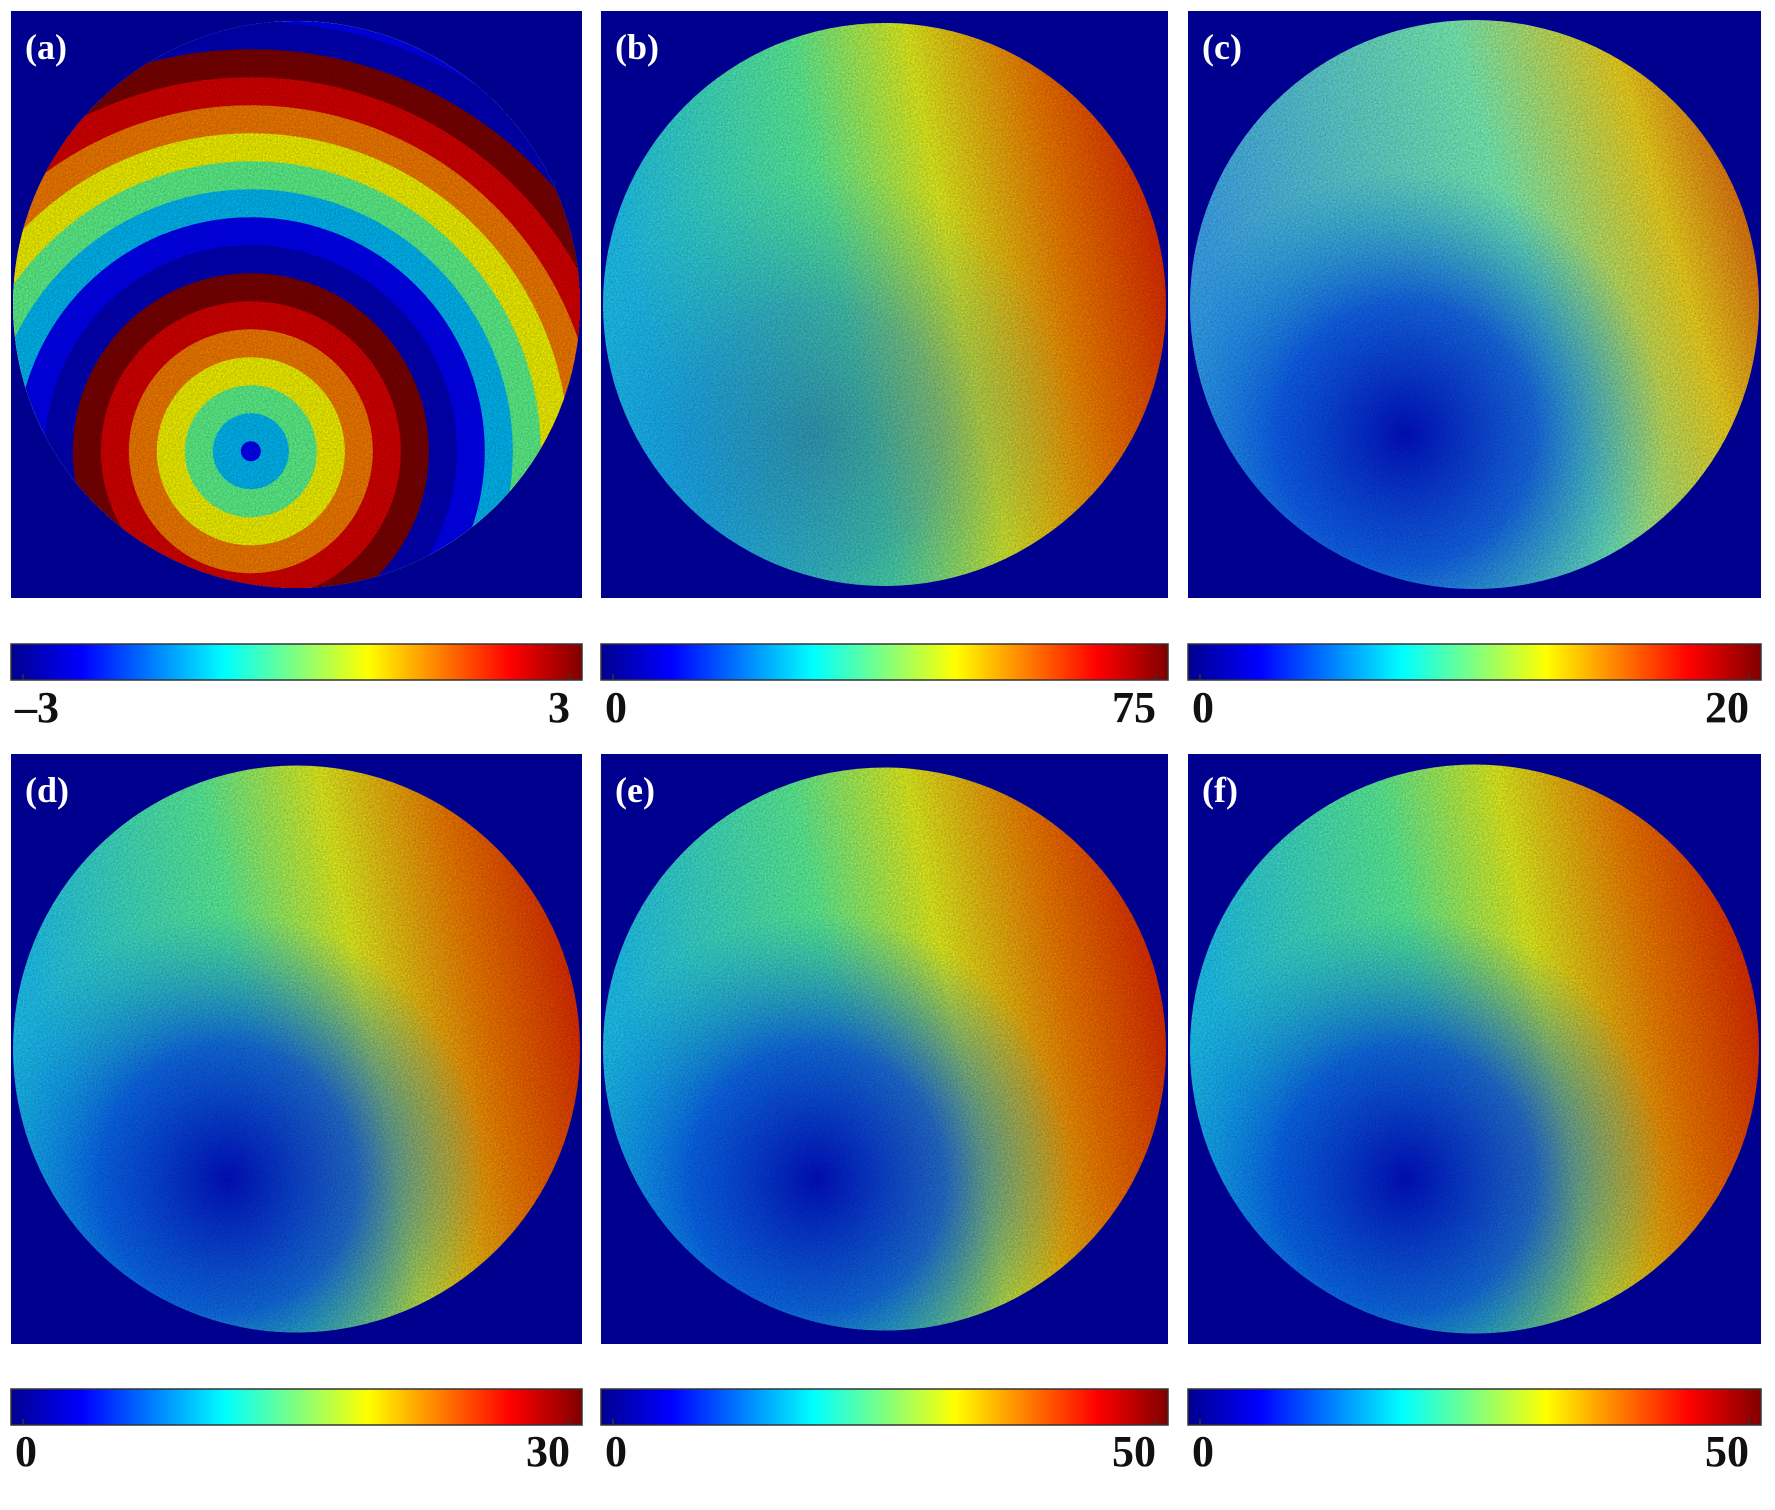 This screenshot has height=1510, width=1775. I want to click on panel-label: (f), so click(1220, 790).